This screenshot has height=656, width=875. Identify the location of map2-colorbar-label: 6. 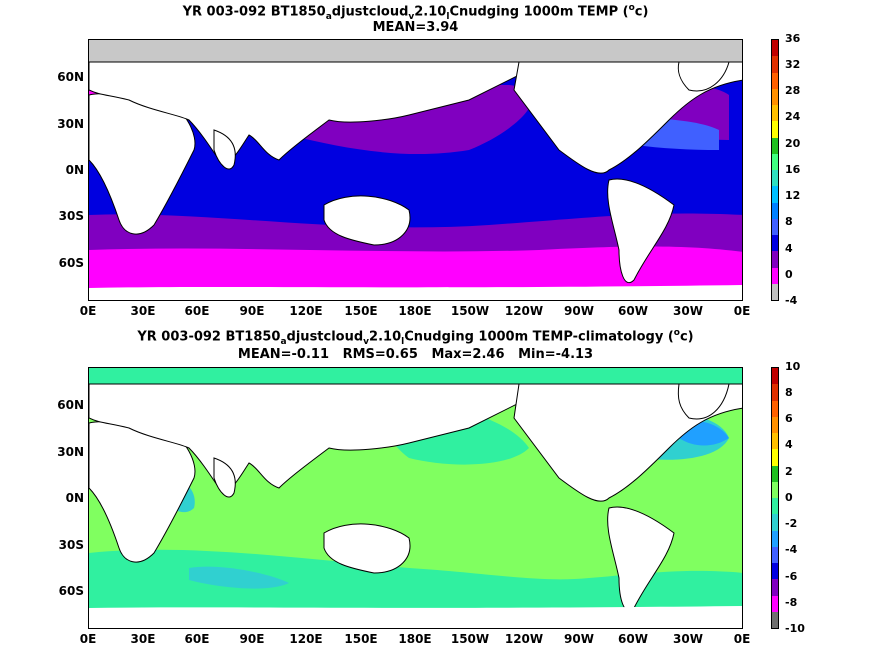
(789, 418).